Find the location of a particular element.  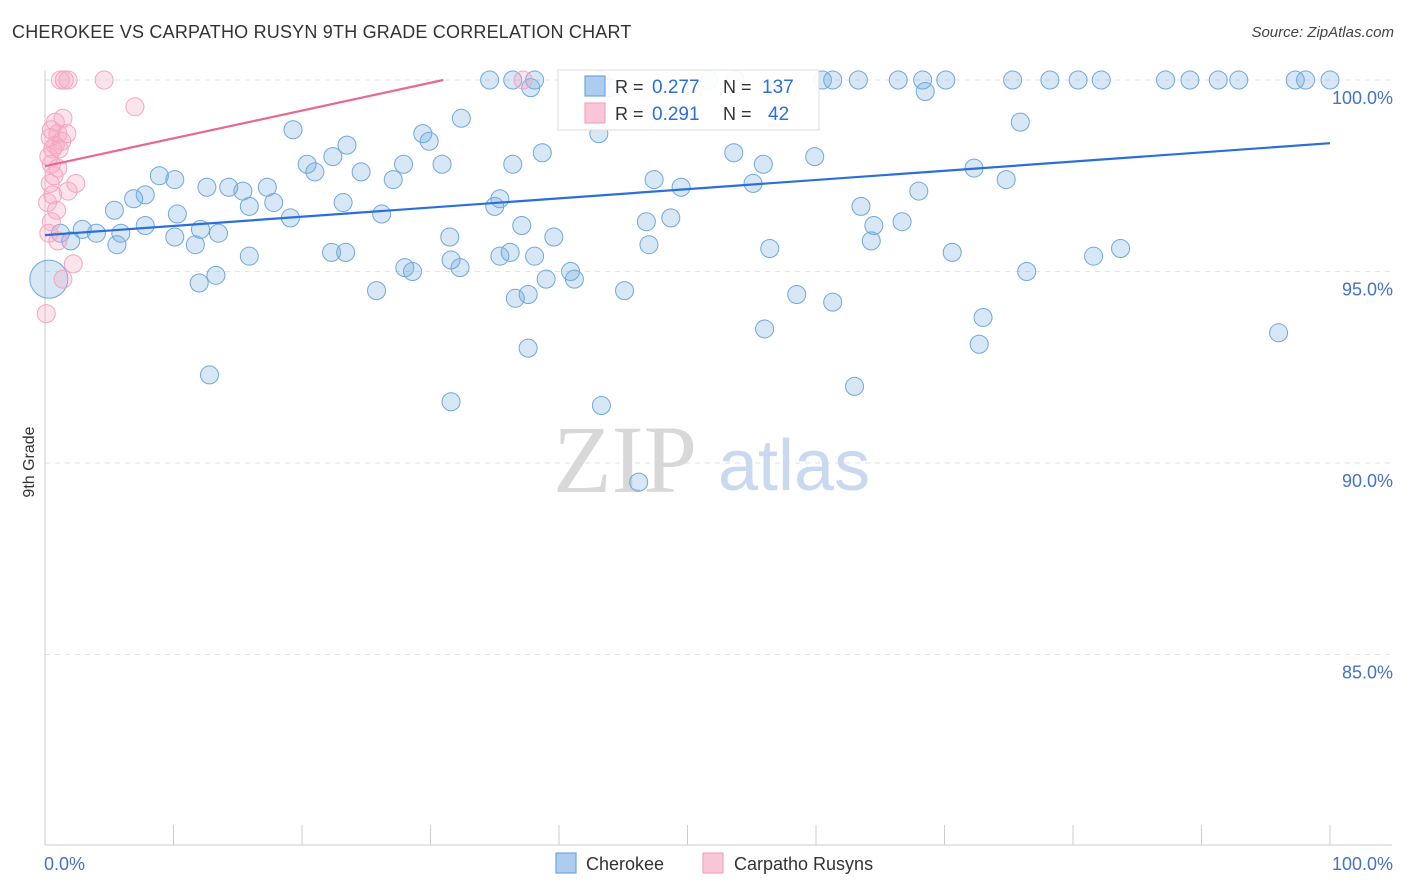

watermark: ZIP atlas is located at coordinates (711, 459).